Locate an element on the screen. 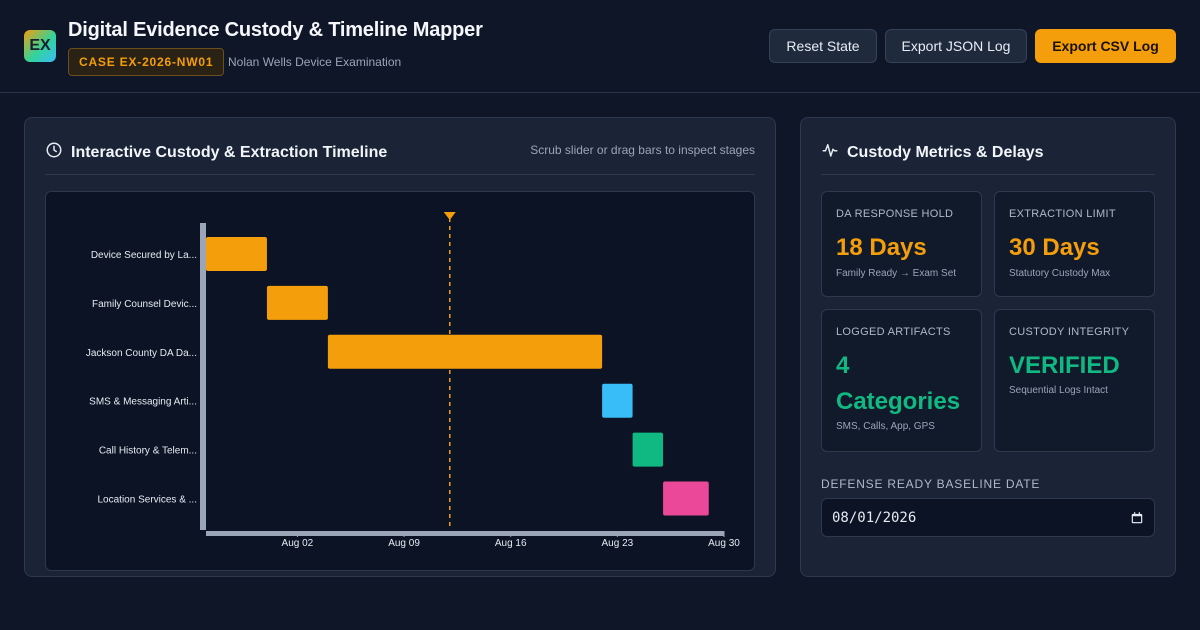 This screenshot has height=630, width=1200. case-subtitle: Nolan Wells Device Examination is located at coordinates (315, 62).